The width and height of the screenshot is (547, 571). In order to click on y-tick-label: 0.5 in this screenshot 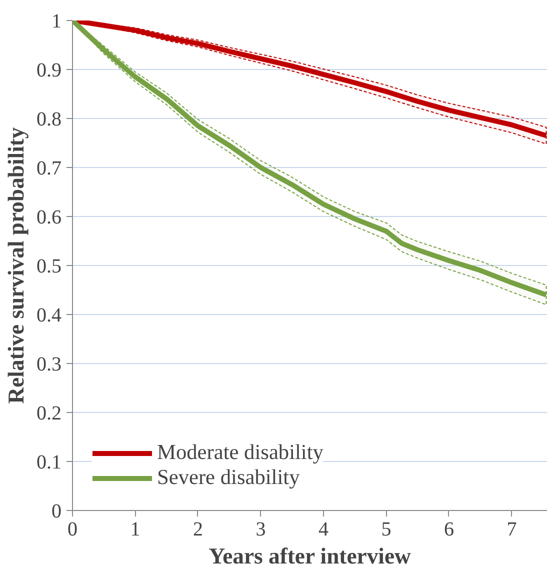, I will do `click(49, 267)`.